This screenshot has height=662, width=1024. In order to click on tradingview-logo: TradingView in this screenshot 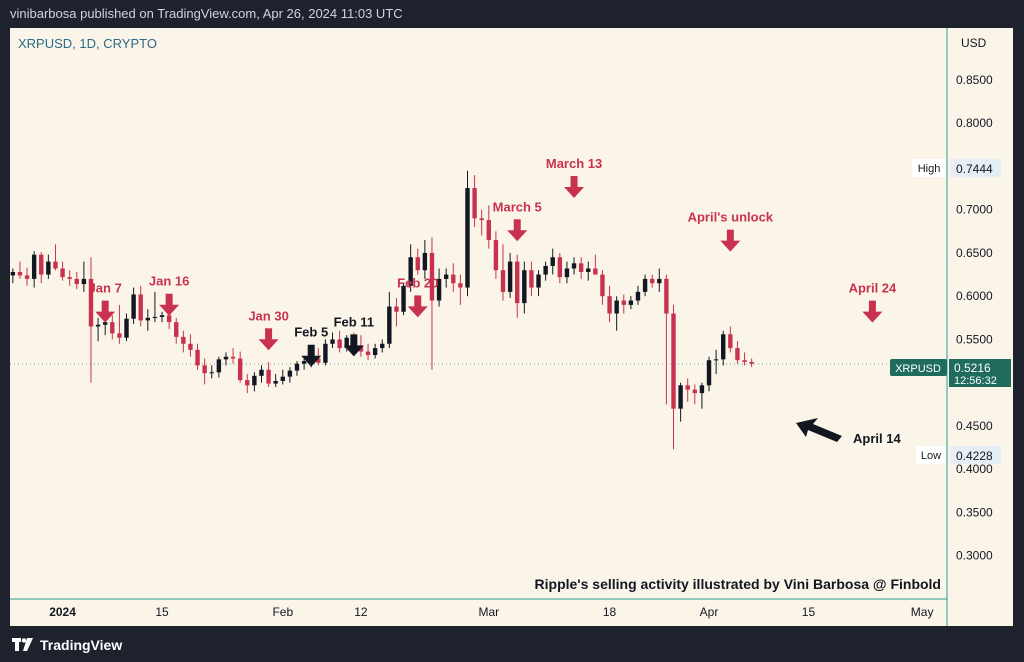, I will do `click(67, 645)`.